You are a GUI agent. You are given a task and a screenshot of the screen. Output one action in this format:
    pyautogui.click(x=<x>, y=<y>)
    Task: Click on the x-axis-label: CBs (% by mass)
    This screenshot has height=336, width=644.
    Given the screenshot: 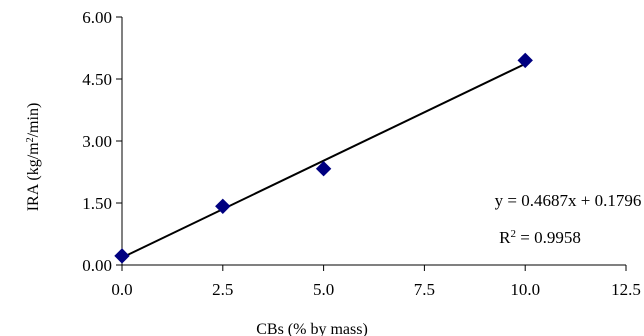 What is the action you would take?
    pyautogui.click(x=312, y=328)
    